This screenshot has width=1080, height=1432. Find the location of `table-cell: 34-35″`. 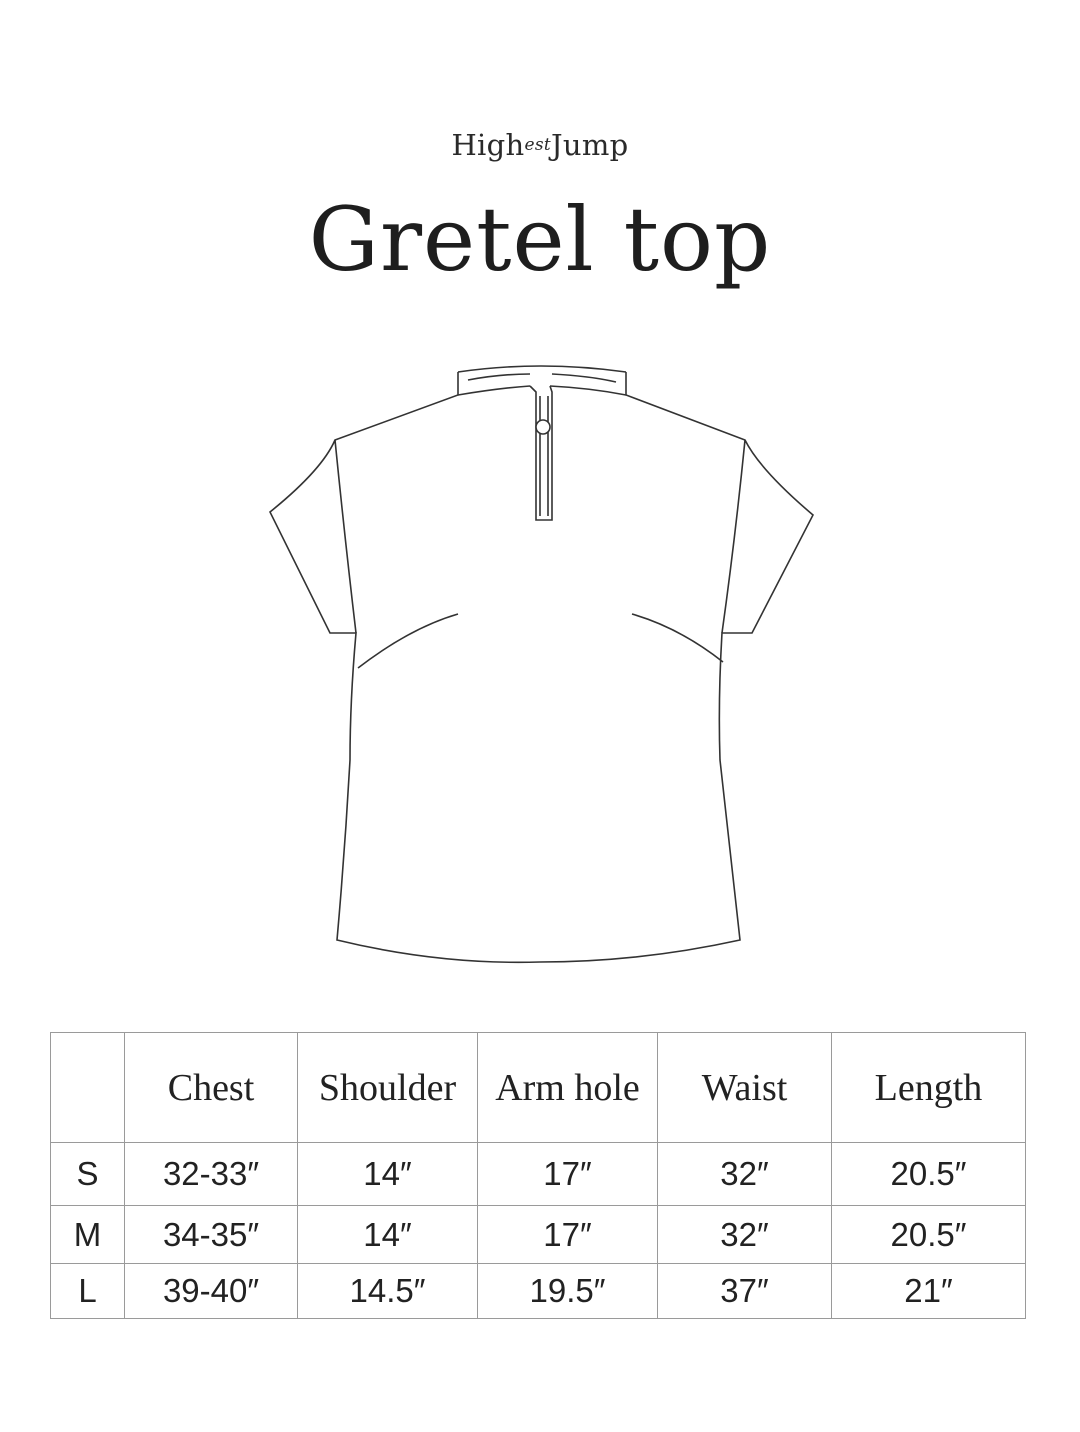

table-cell: 34-35″ is located at coordinates (211, 1234).